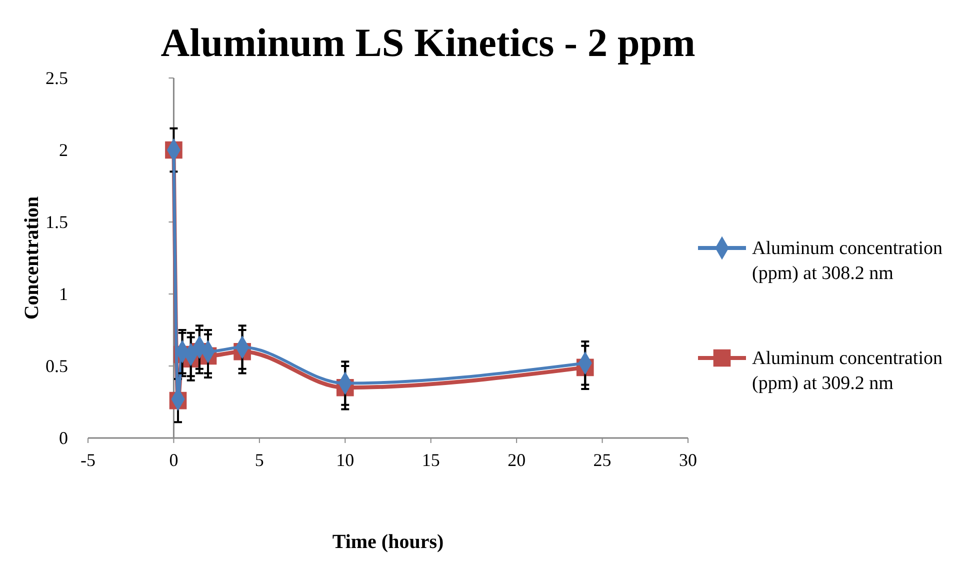  What do you see at coordinates (57, 366) in the screenshot?
I see `y-tick-label: 0.5` at bounding box center [57, 366].